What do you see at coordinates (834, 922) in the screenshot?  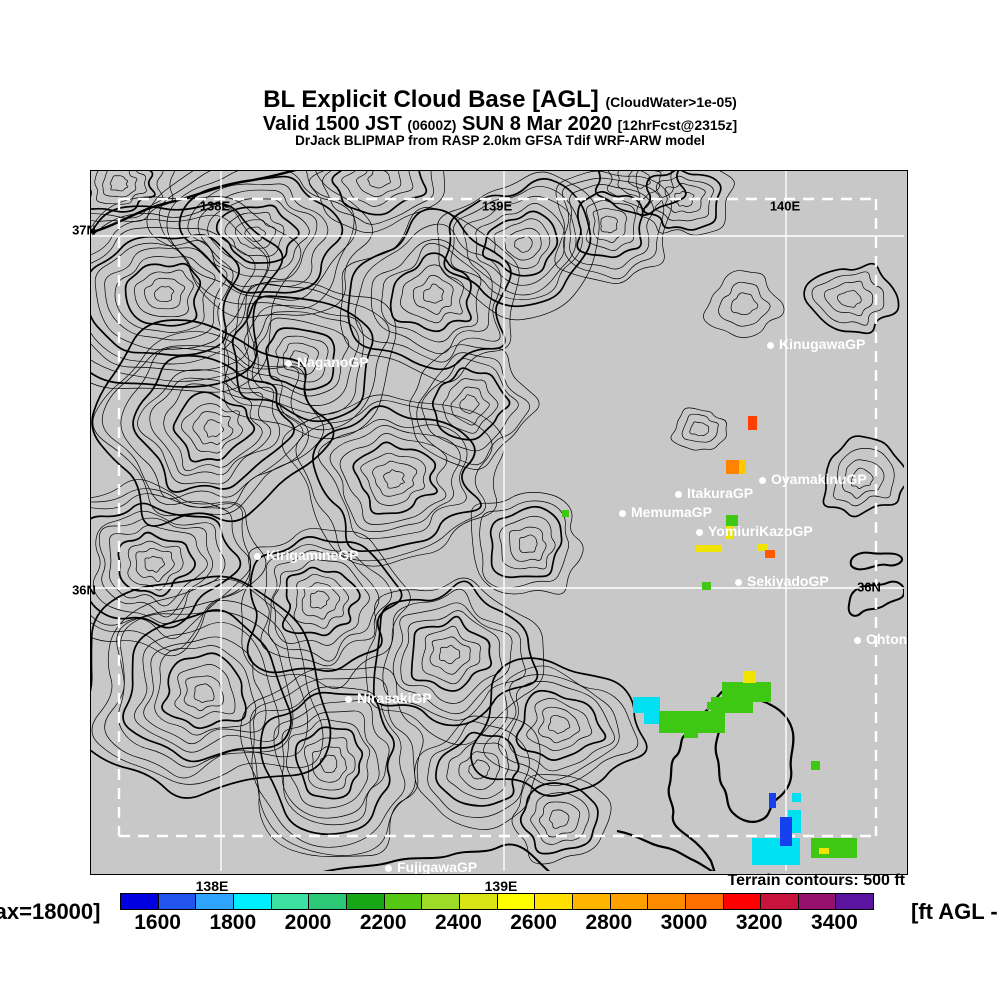 I see `colorbar-value-3400: 3400` at bounding box center [834, 922].